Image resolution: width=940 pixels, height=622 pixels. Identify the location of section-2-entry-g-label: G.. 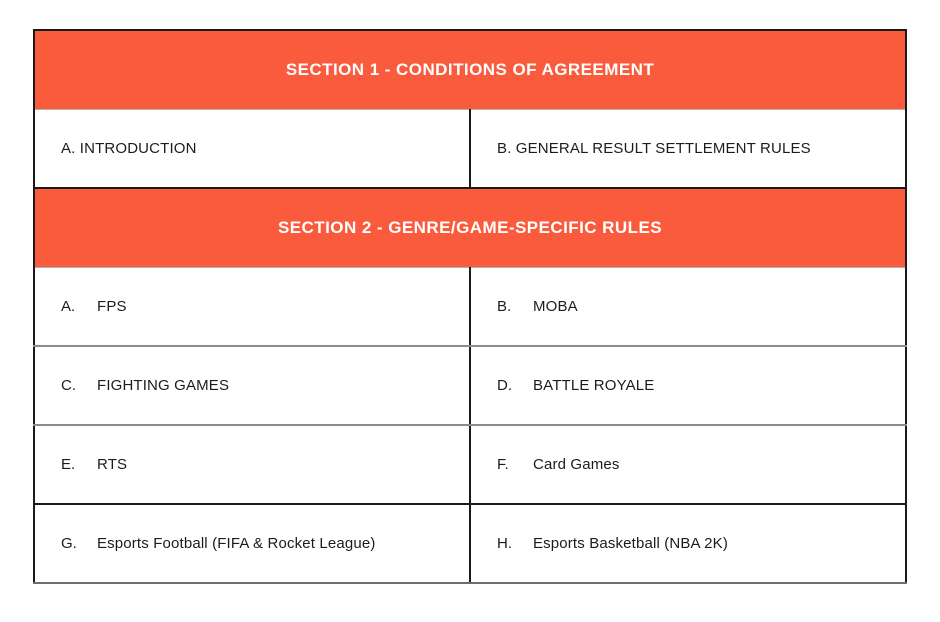
(69, 543).